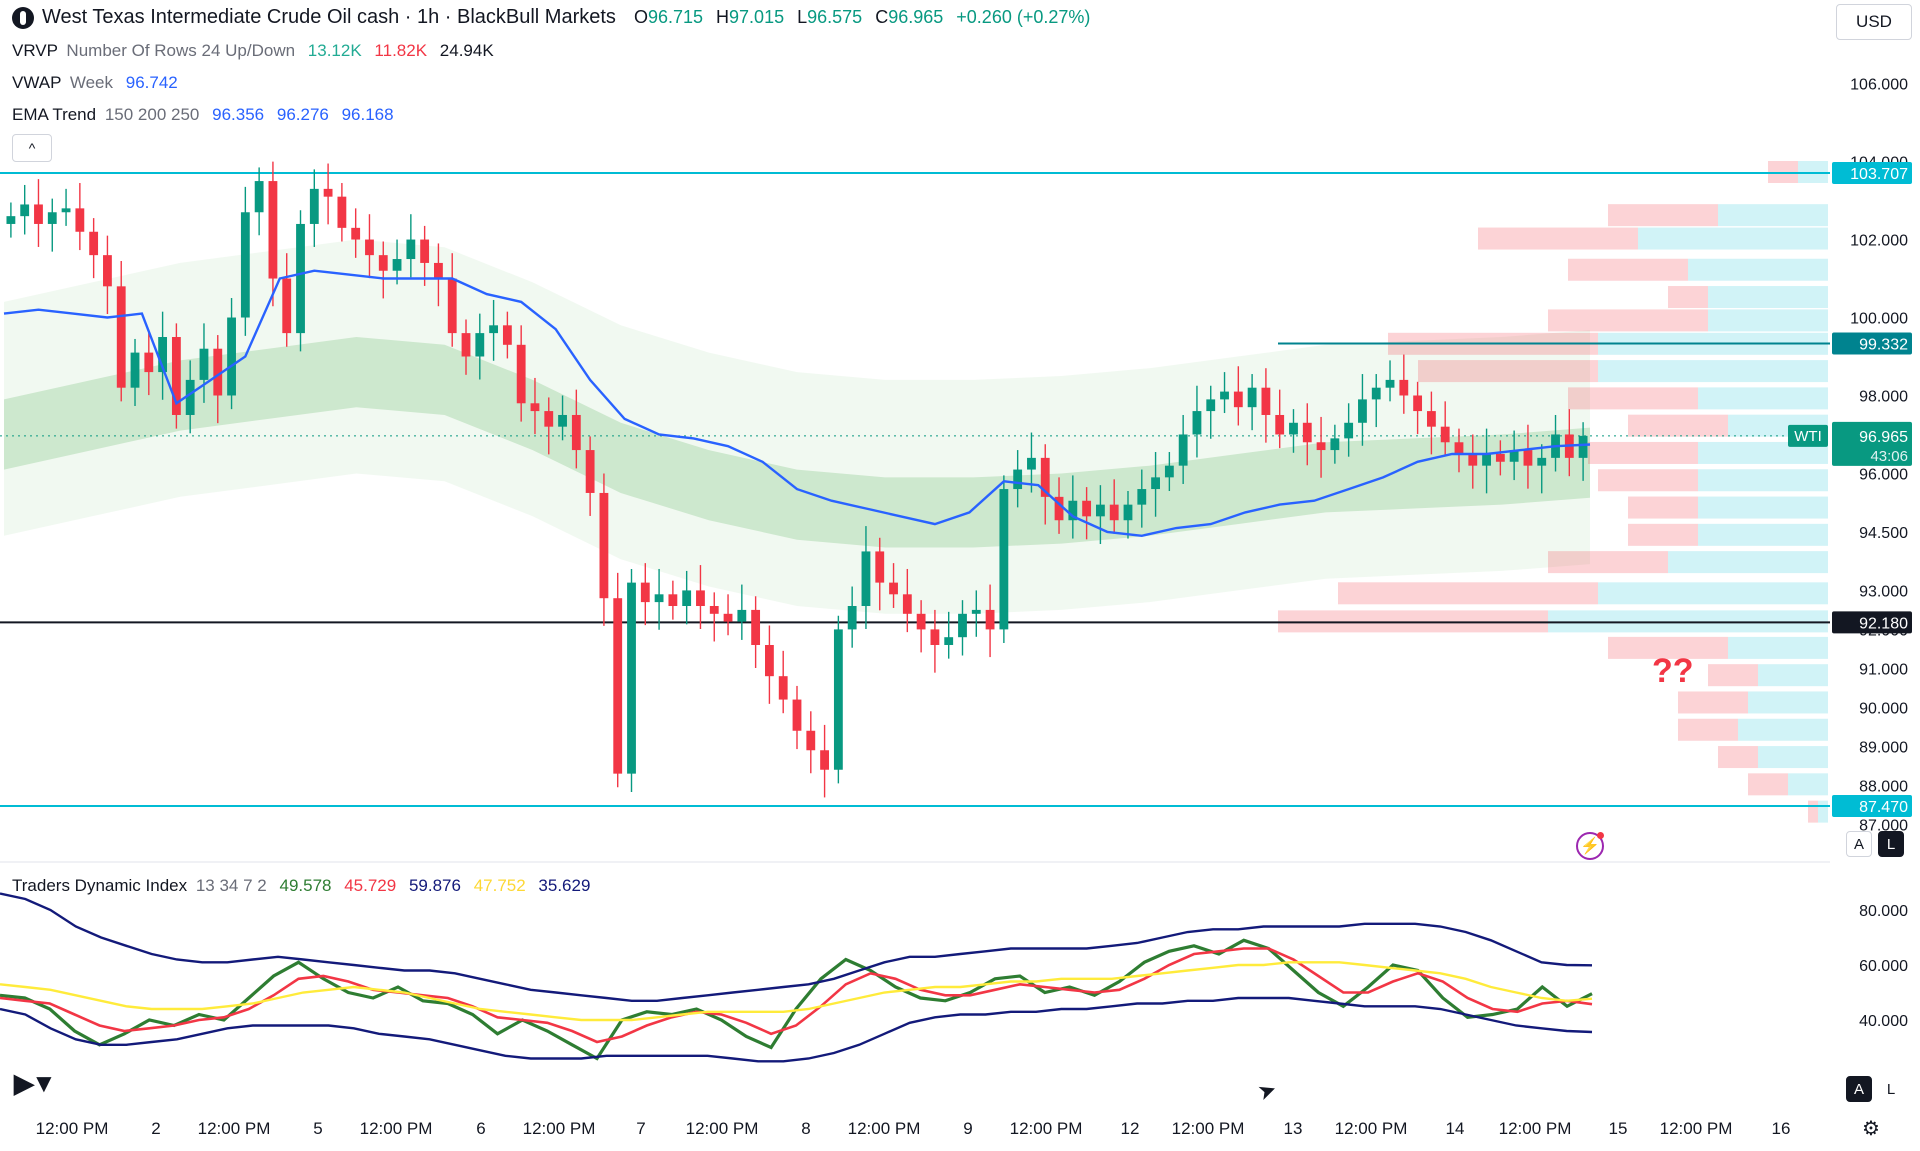 The height and width of the screenshot is (1151, 1920). I want to click on legend-vwap: VWAP Week 96.742, so click(95, 83).